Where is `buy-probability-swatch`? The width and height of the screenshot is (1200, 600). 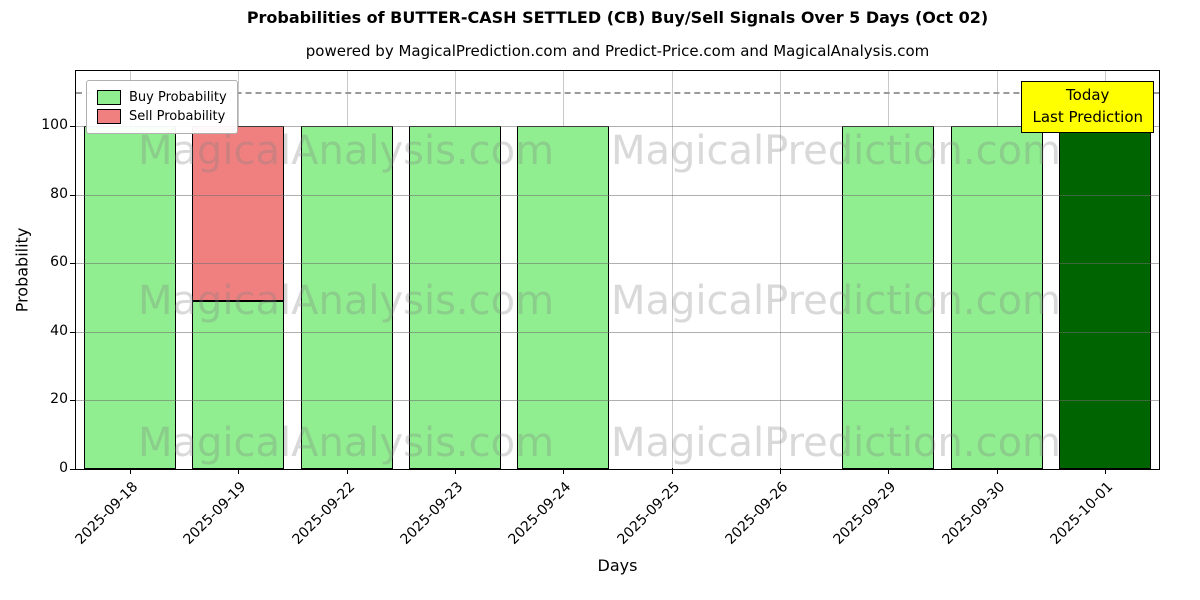
buy-probability-swatch is located at coordinates (109, 97).